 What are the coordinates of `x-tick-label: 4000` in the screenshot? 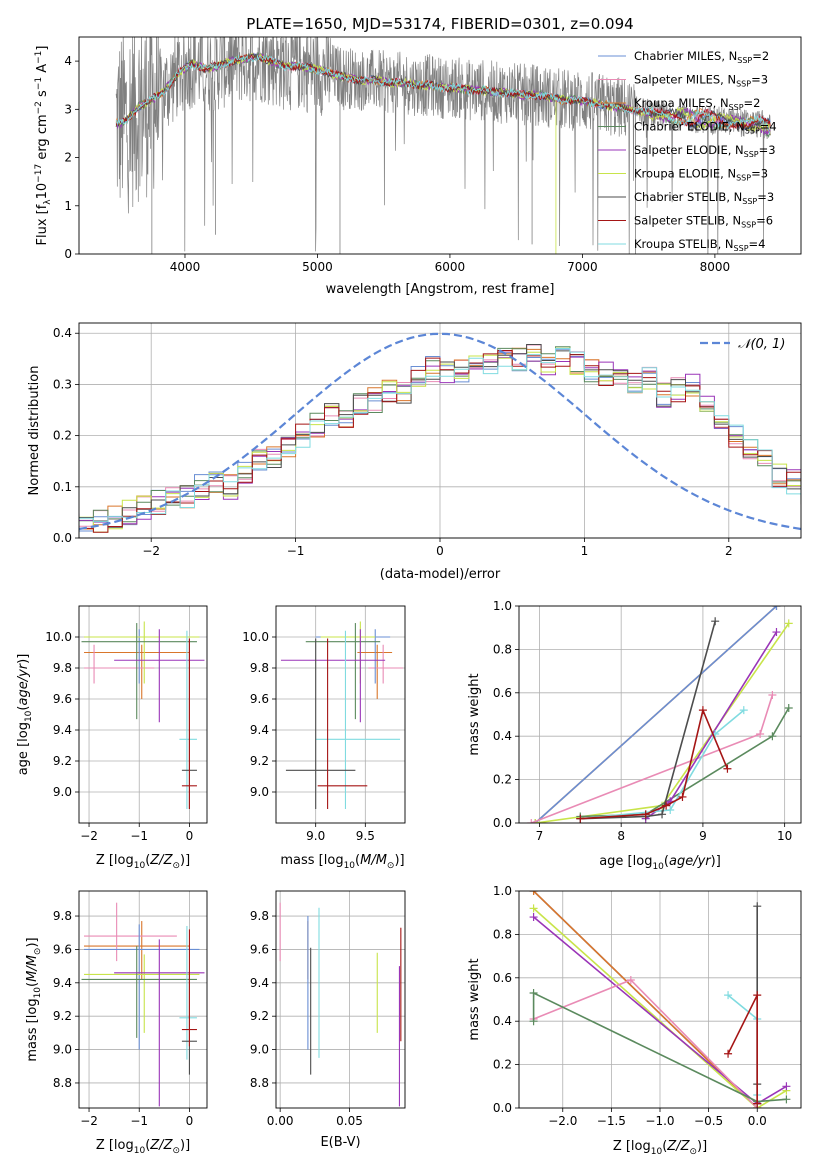 It's located at (185, 267).